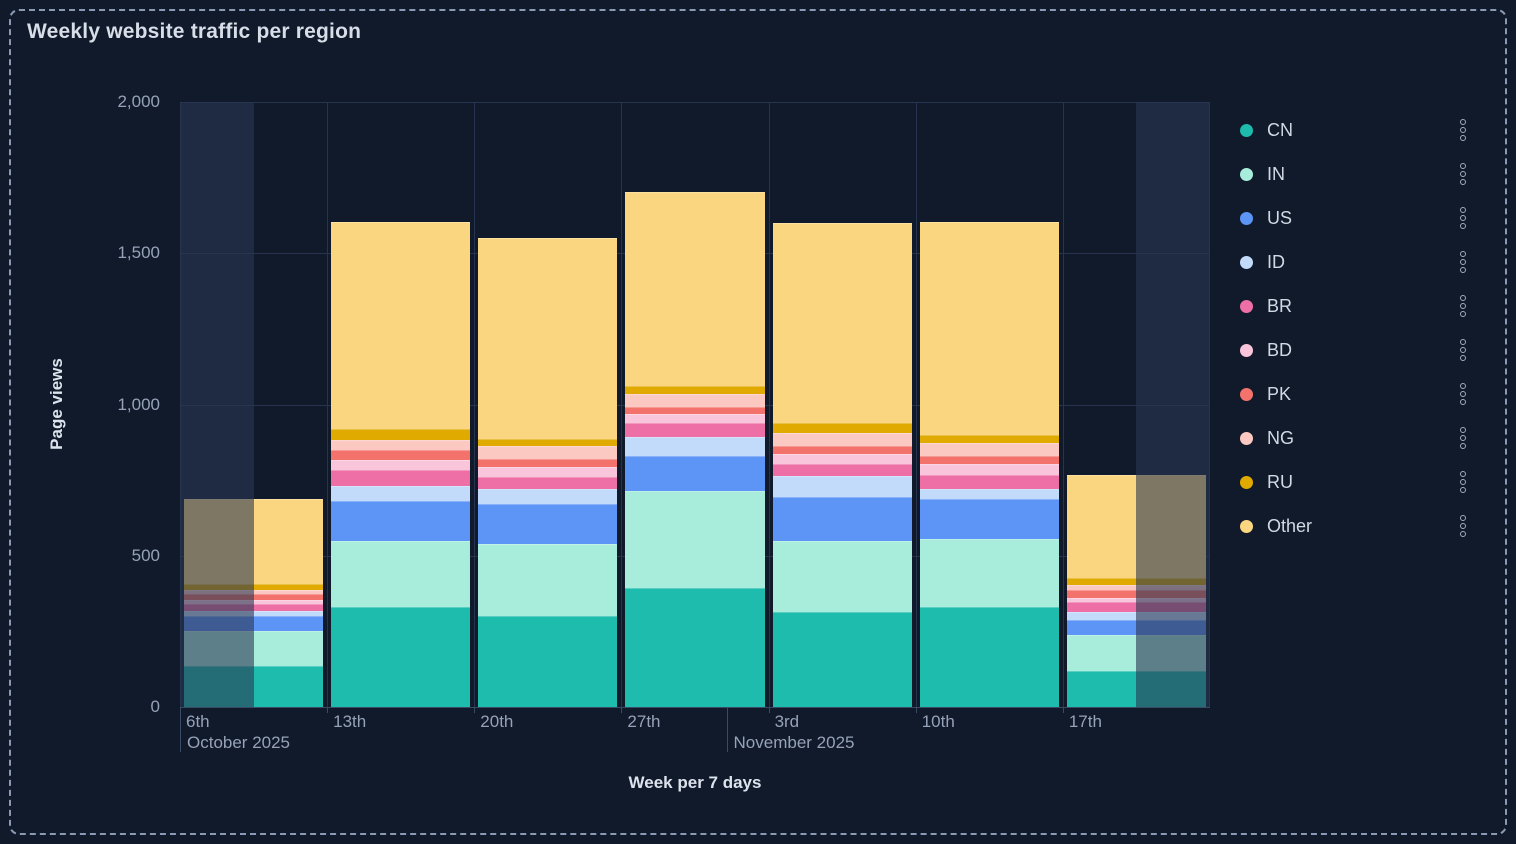  Describe the element at coordinates (1280, 305) in the screenshot. I see `legend-label: BR` at that location.